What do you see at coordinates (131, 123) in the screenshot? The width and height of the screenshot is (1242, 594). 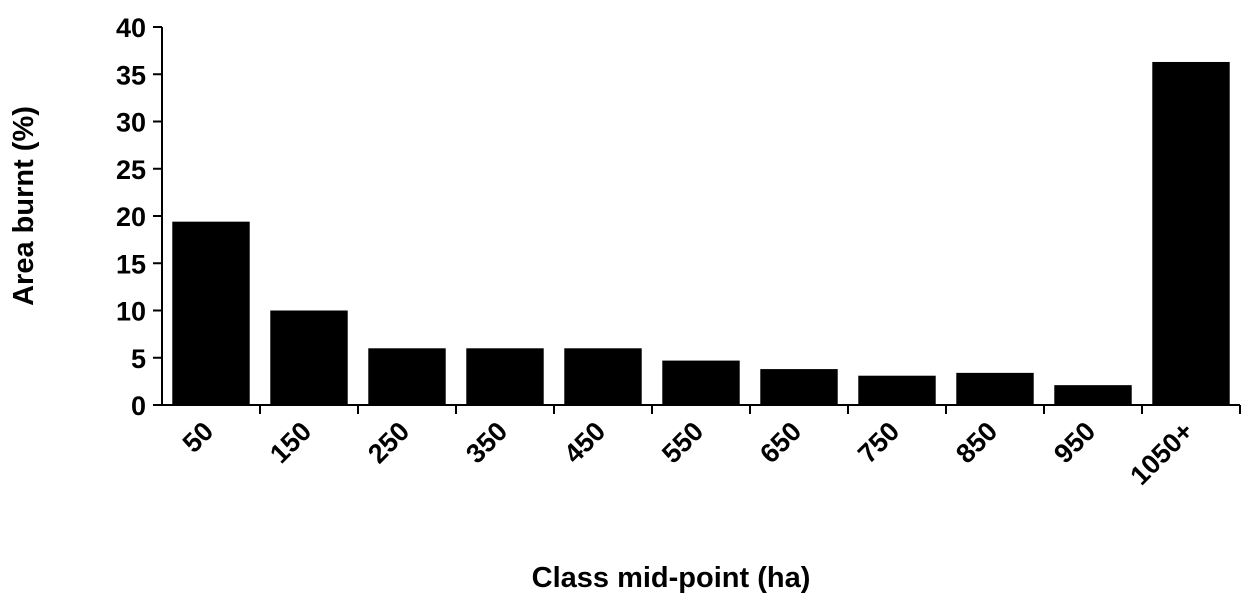 I see `y-tick-label: 30` at bounding box center [131, 123].